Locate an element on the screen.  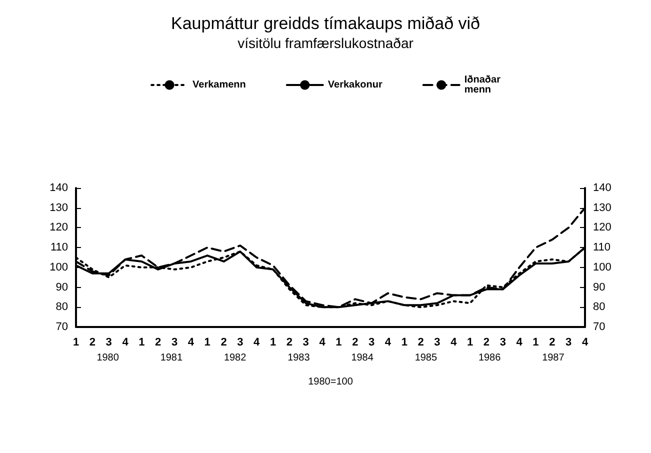
text: 1983 is located at coordinates (299, 358).